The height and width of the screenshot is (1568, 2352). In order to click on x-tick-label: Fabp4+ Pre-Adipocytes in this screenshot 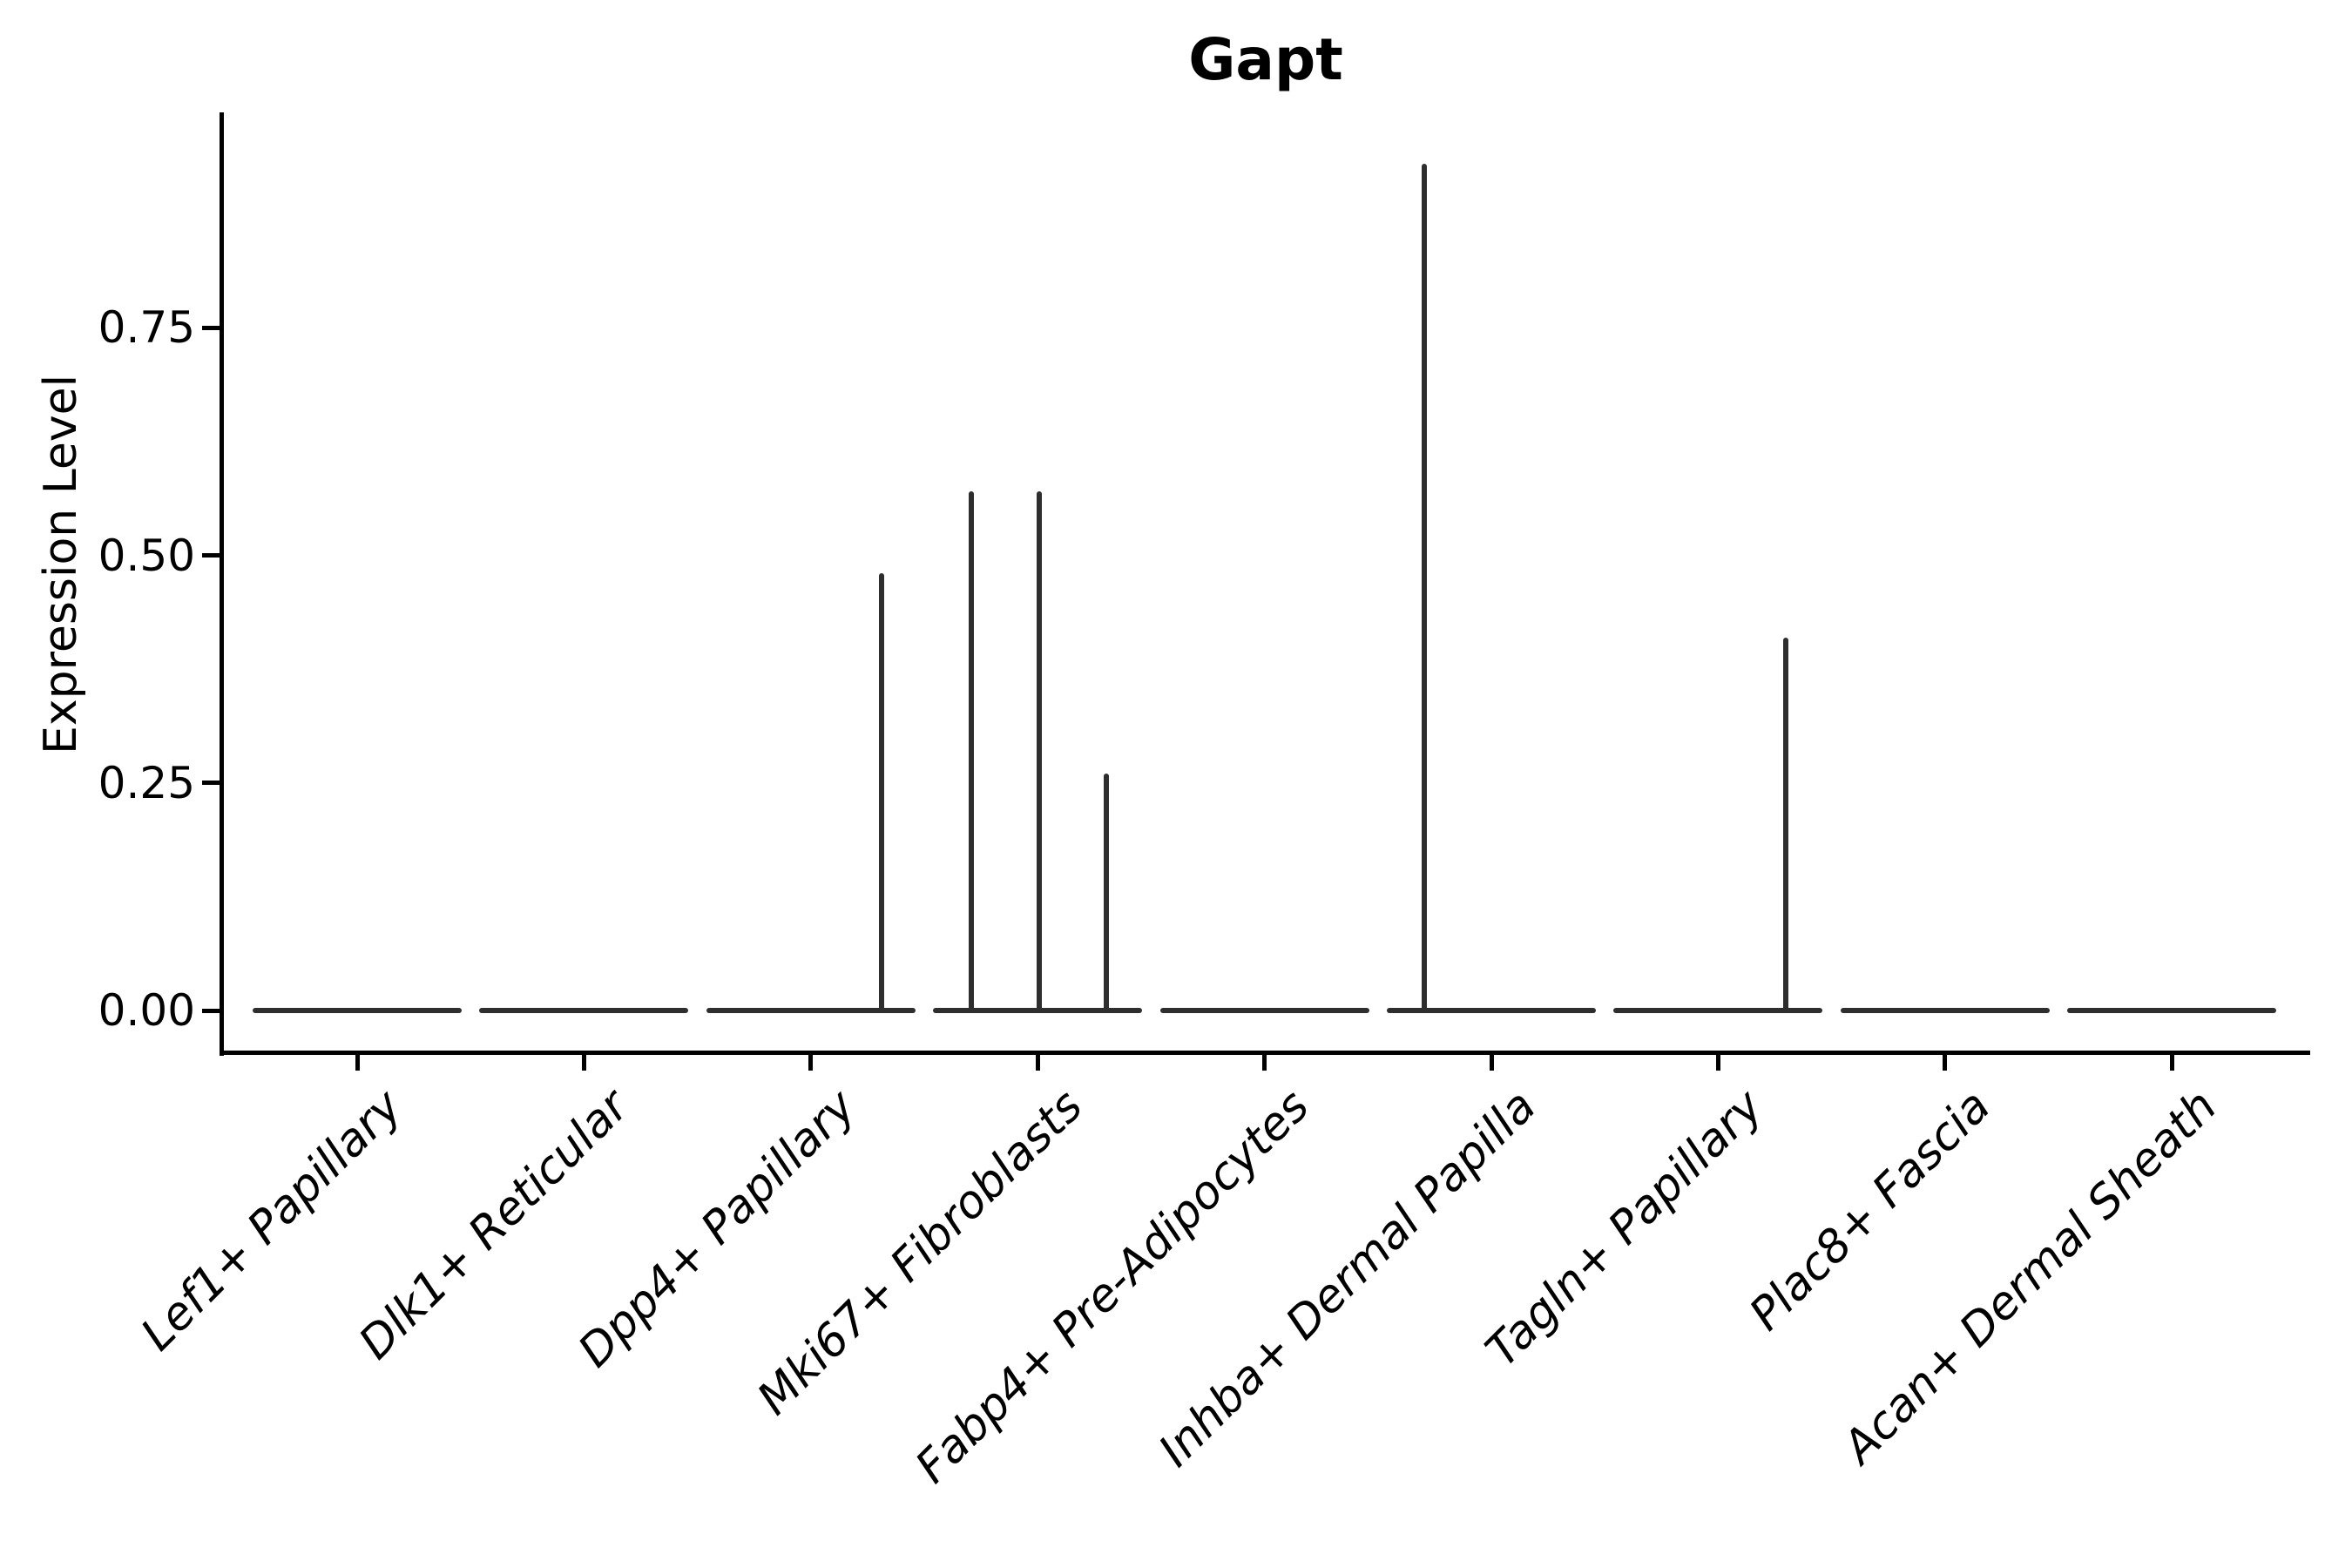, I will do `click(1113, 1286)`.